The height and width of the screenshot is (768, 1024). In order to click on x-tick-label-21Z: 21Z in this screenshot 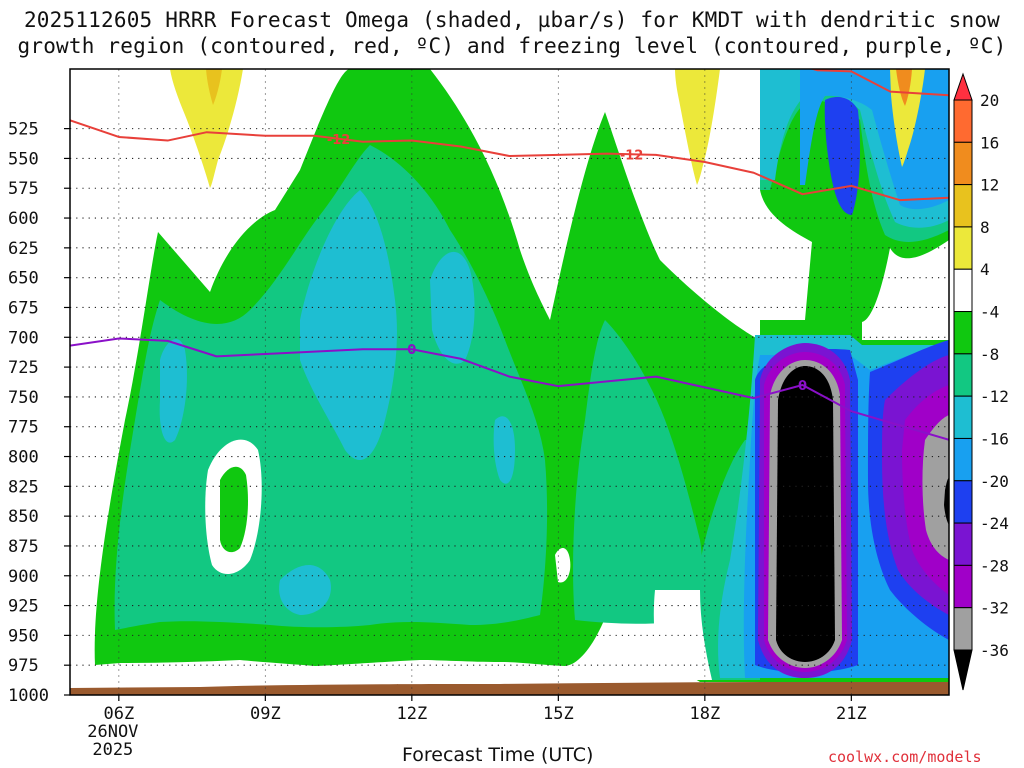, I will do `click(851, 714)`.